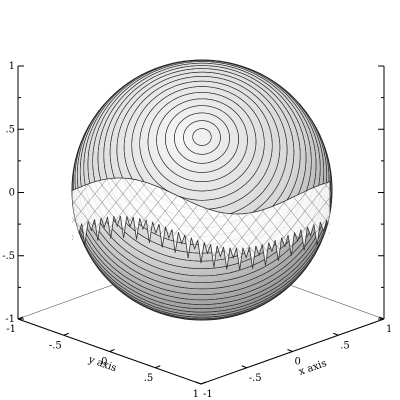 The height and width of the screenshot is (400, 400). What do you see at coordinates (12, 66) in the screenshot?
I see `z-tick-label: 1` at bounding box center [12, 66].